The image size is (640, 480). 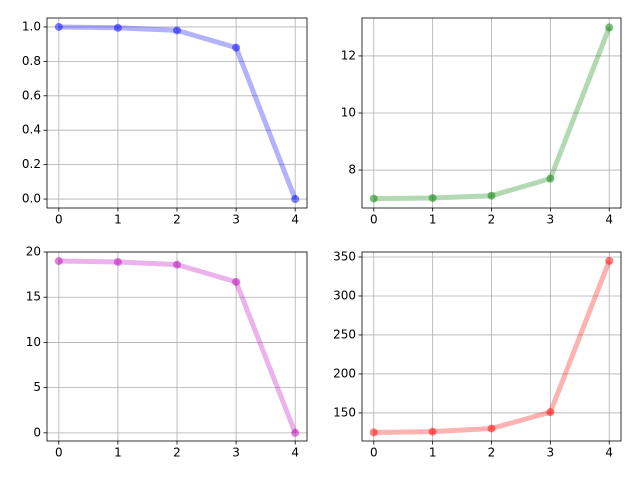 What do you see at coordinates (31, 164) in the screenshot?
I see `y-tick-label: 0.2` at bounding box center [31, 164].